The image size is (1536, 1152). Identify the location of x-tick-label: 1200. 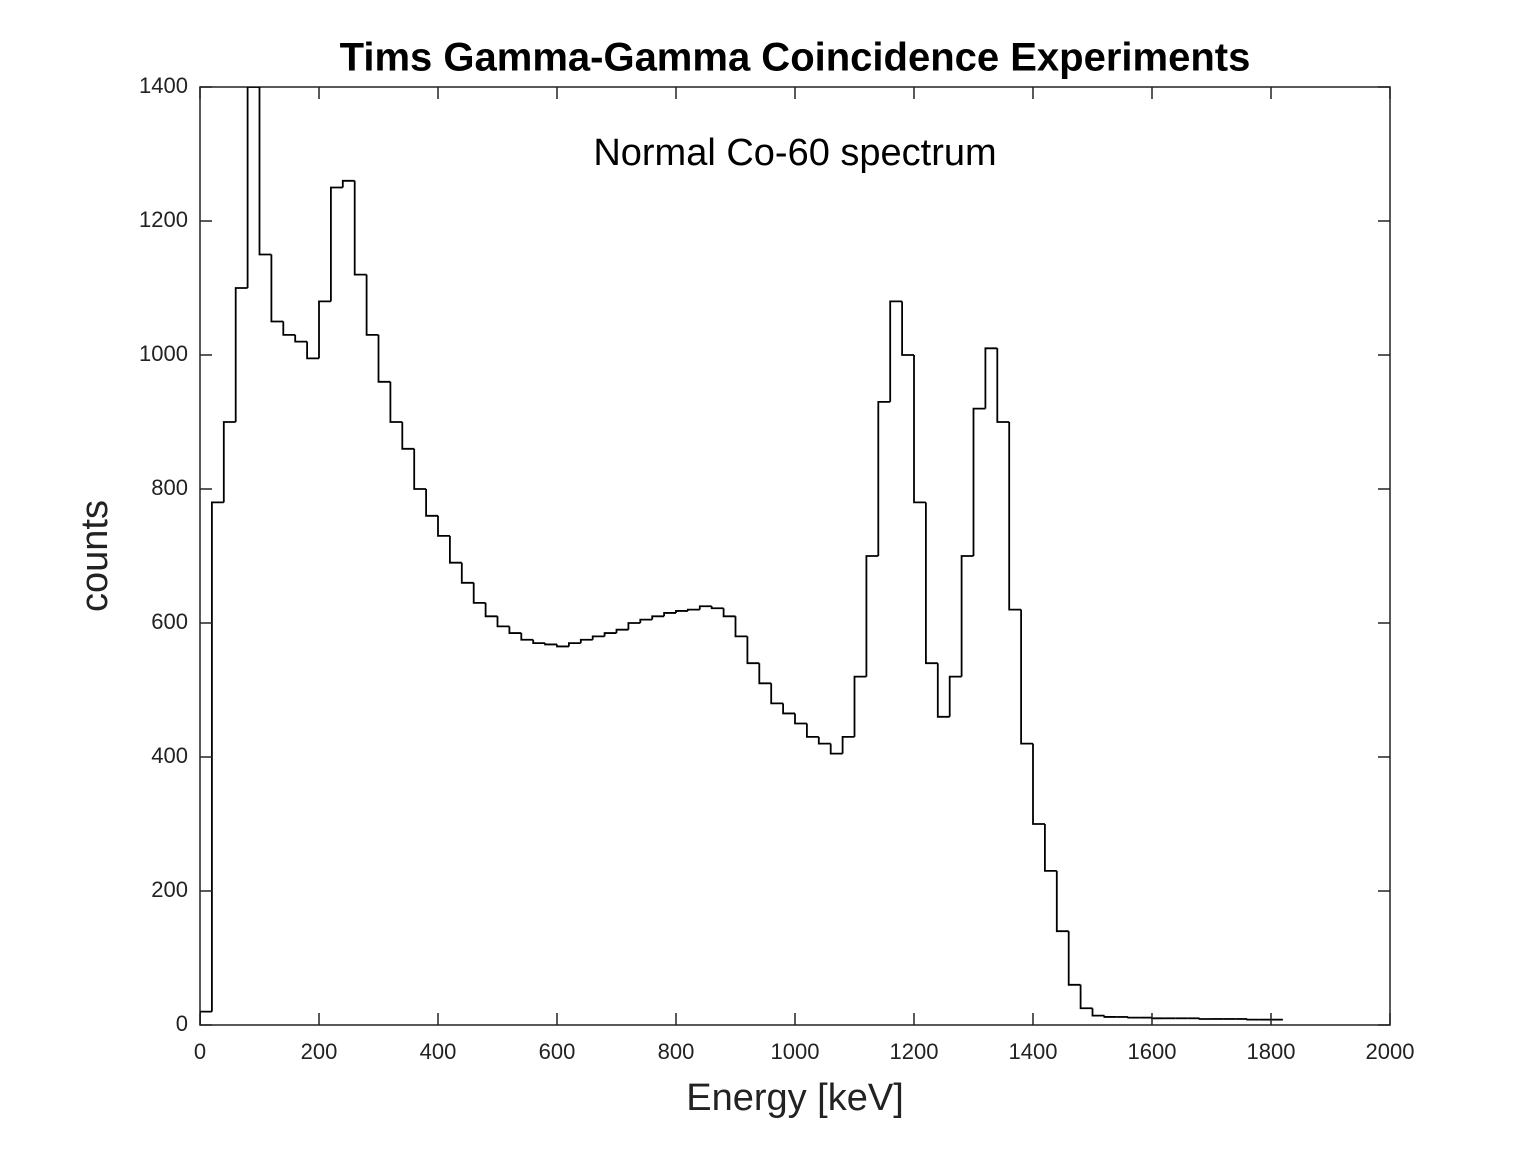
(914, 1051).